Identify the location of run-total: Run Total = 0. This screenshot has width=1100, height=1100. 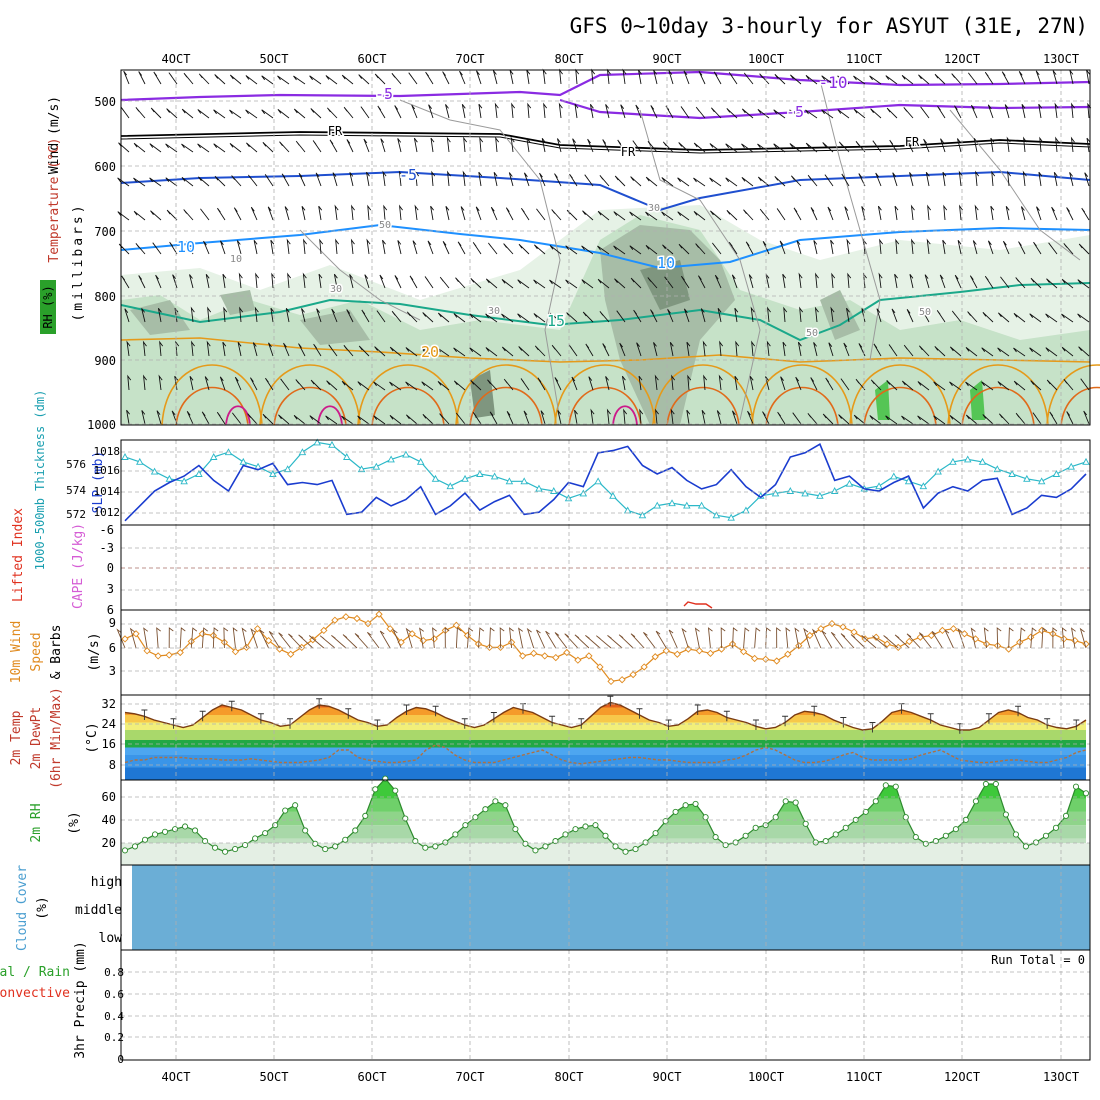
(1038, 960).